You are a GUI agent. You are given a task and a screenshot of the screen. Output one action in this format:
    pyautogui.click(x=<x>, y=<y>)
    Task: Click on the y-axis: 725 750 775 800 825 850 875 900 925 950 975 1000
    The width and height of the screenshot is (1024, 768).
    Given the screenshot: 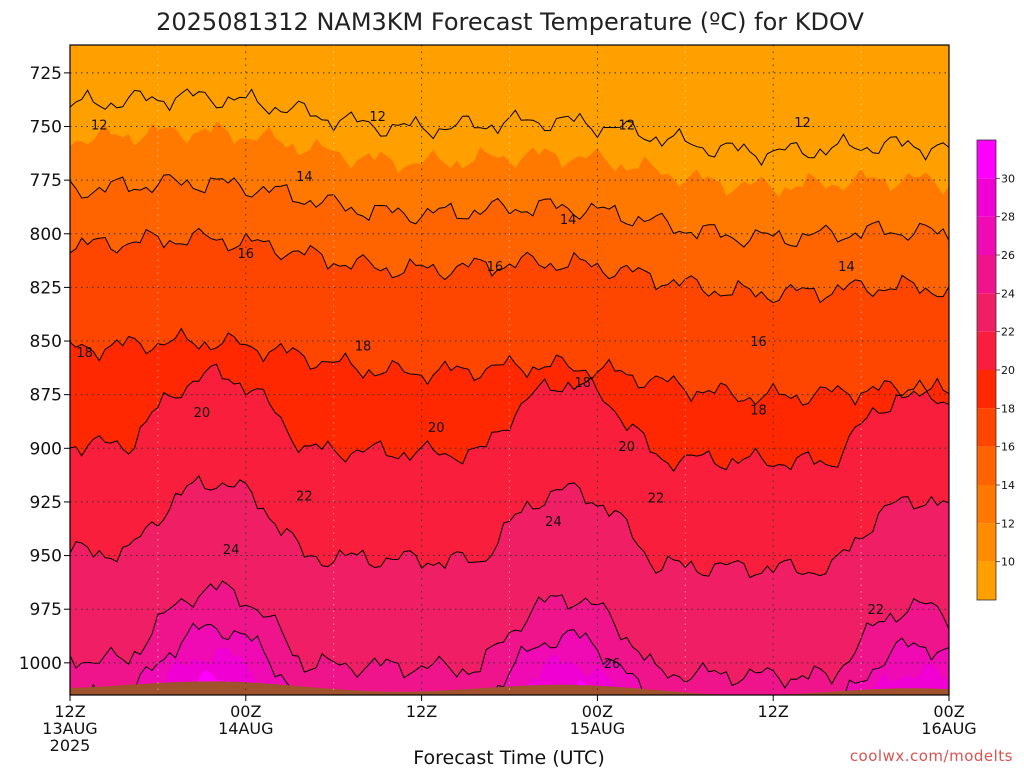 What is the action you would take?
    pyautogui.click(x=44, y=369)
    